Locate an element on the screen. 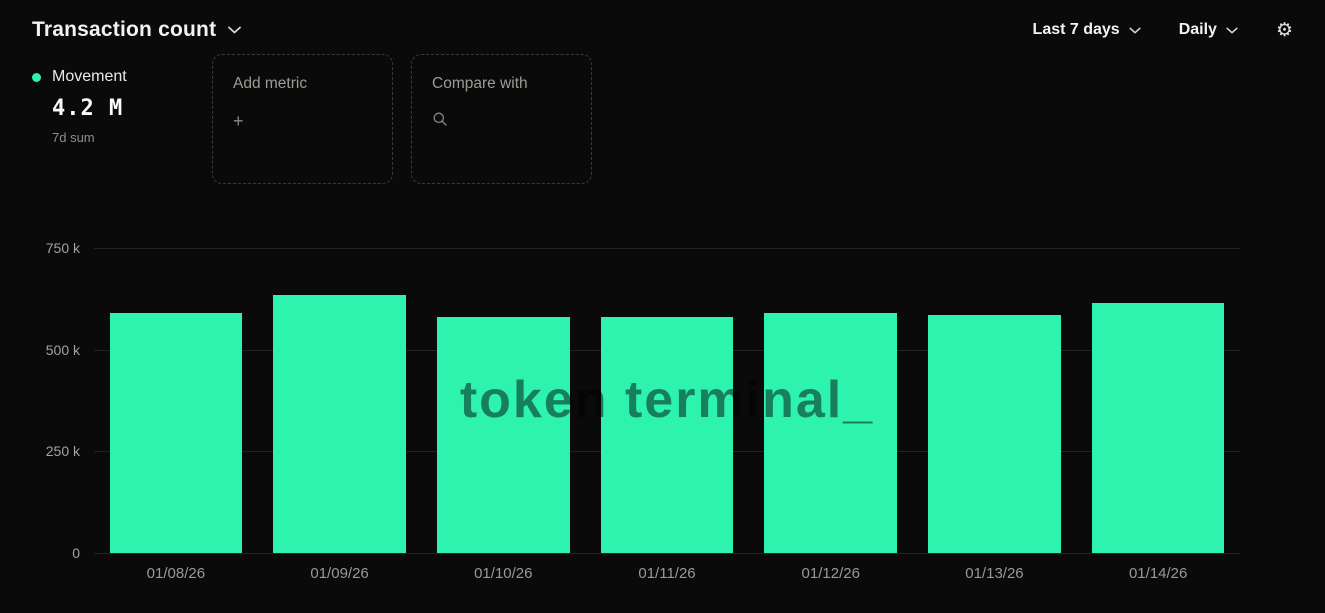 The image size is (1325, 613). y-tick-label: 250 k is located at coordinates (62, 451).